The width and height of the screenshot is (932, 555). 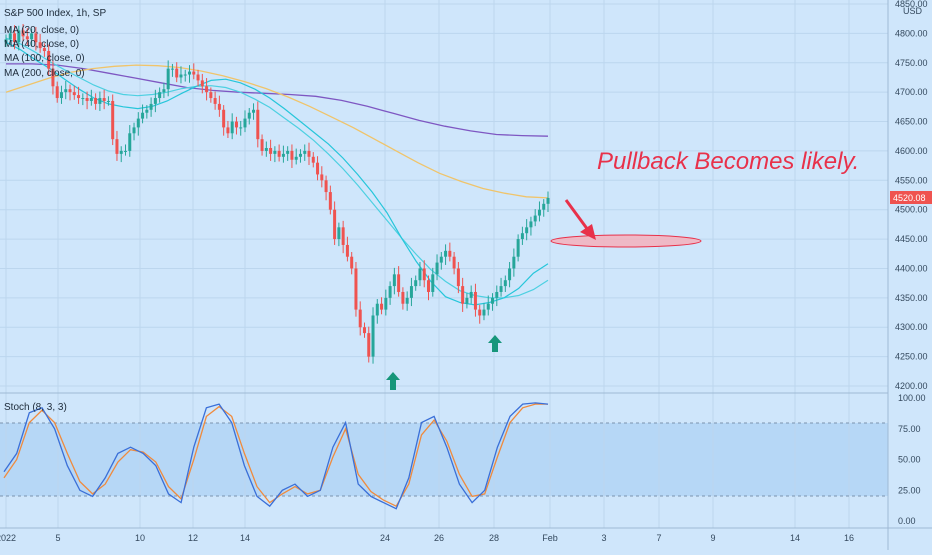 What do you see at coordinates (44, 58) in the screenshot?
I see `indicator-ma100: MA (100, close, 0)` at bounding box center [44, 58].